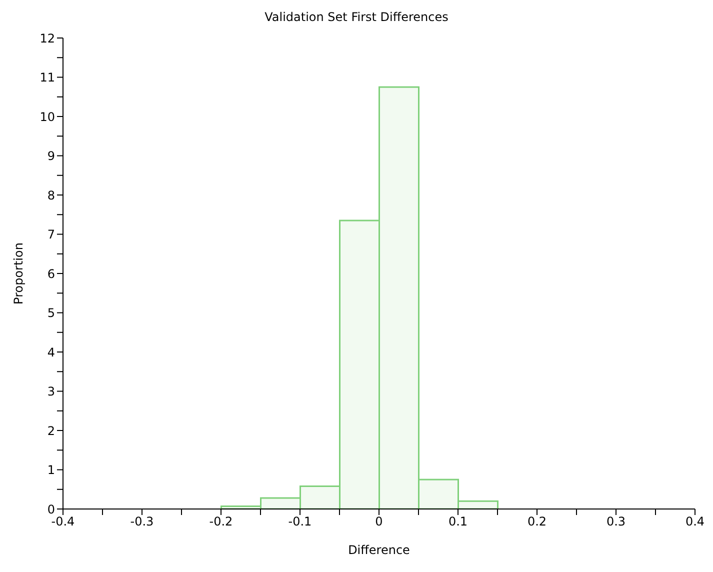 Image resolution: width=713 pixels, height=572 pixels. I want to click on x-axis-title: Difference, so click(379, 550).